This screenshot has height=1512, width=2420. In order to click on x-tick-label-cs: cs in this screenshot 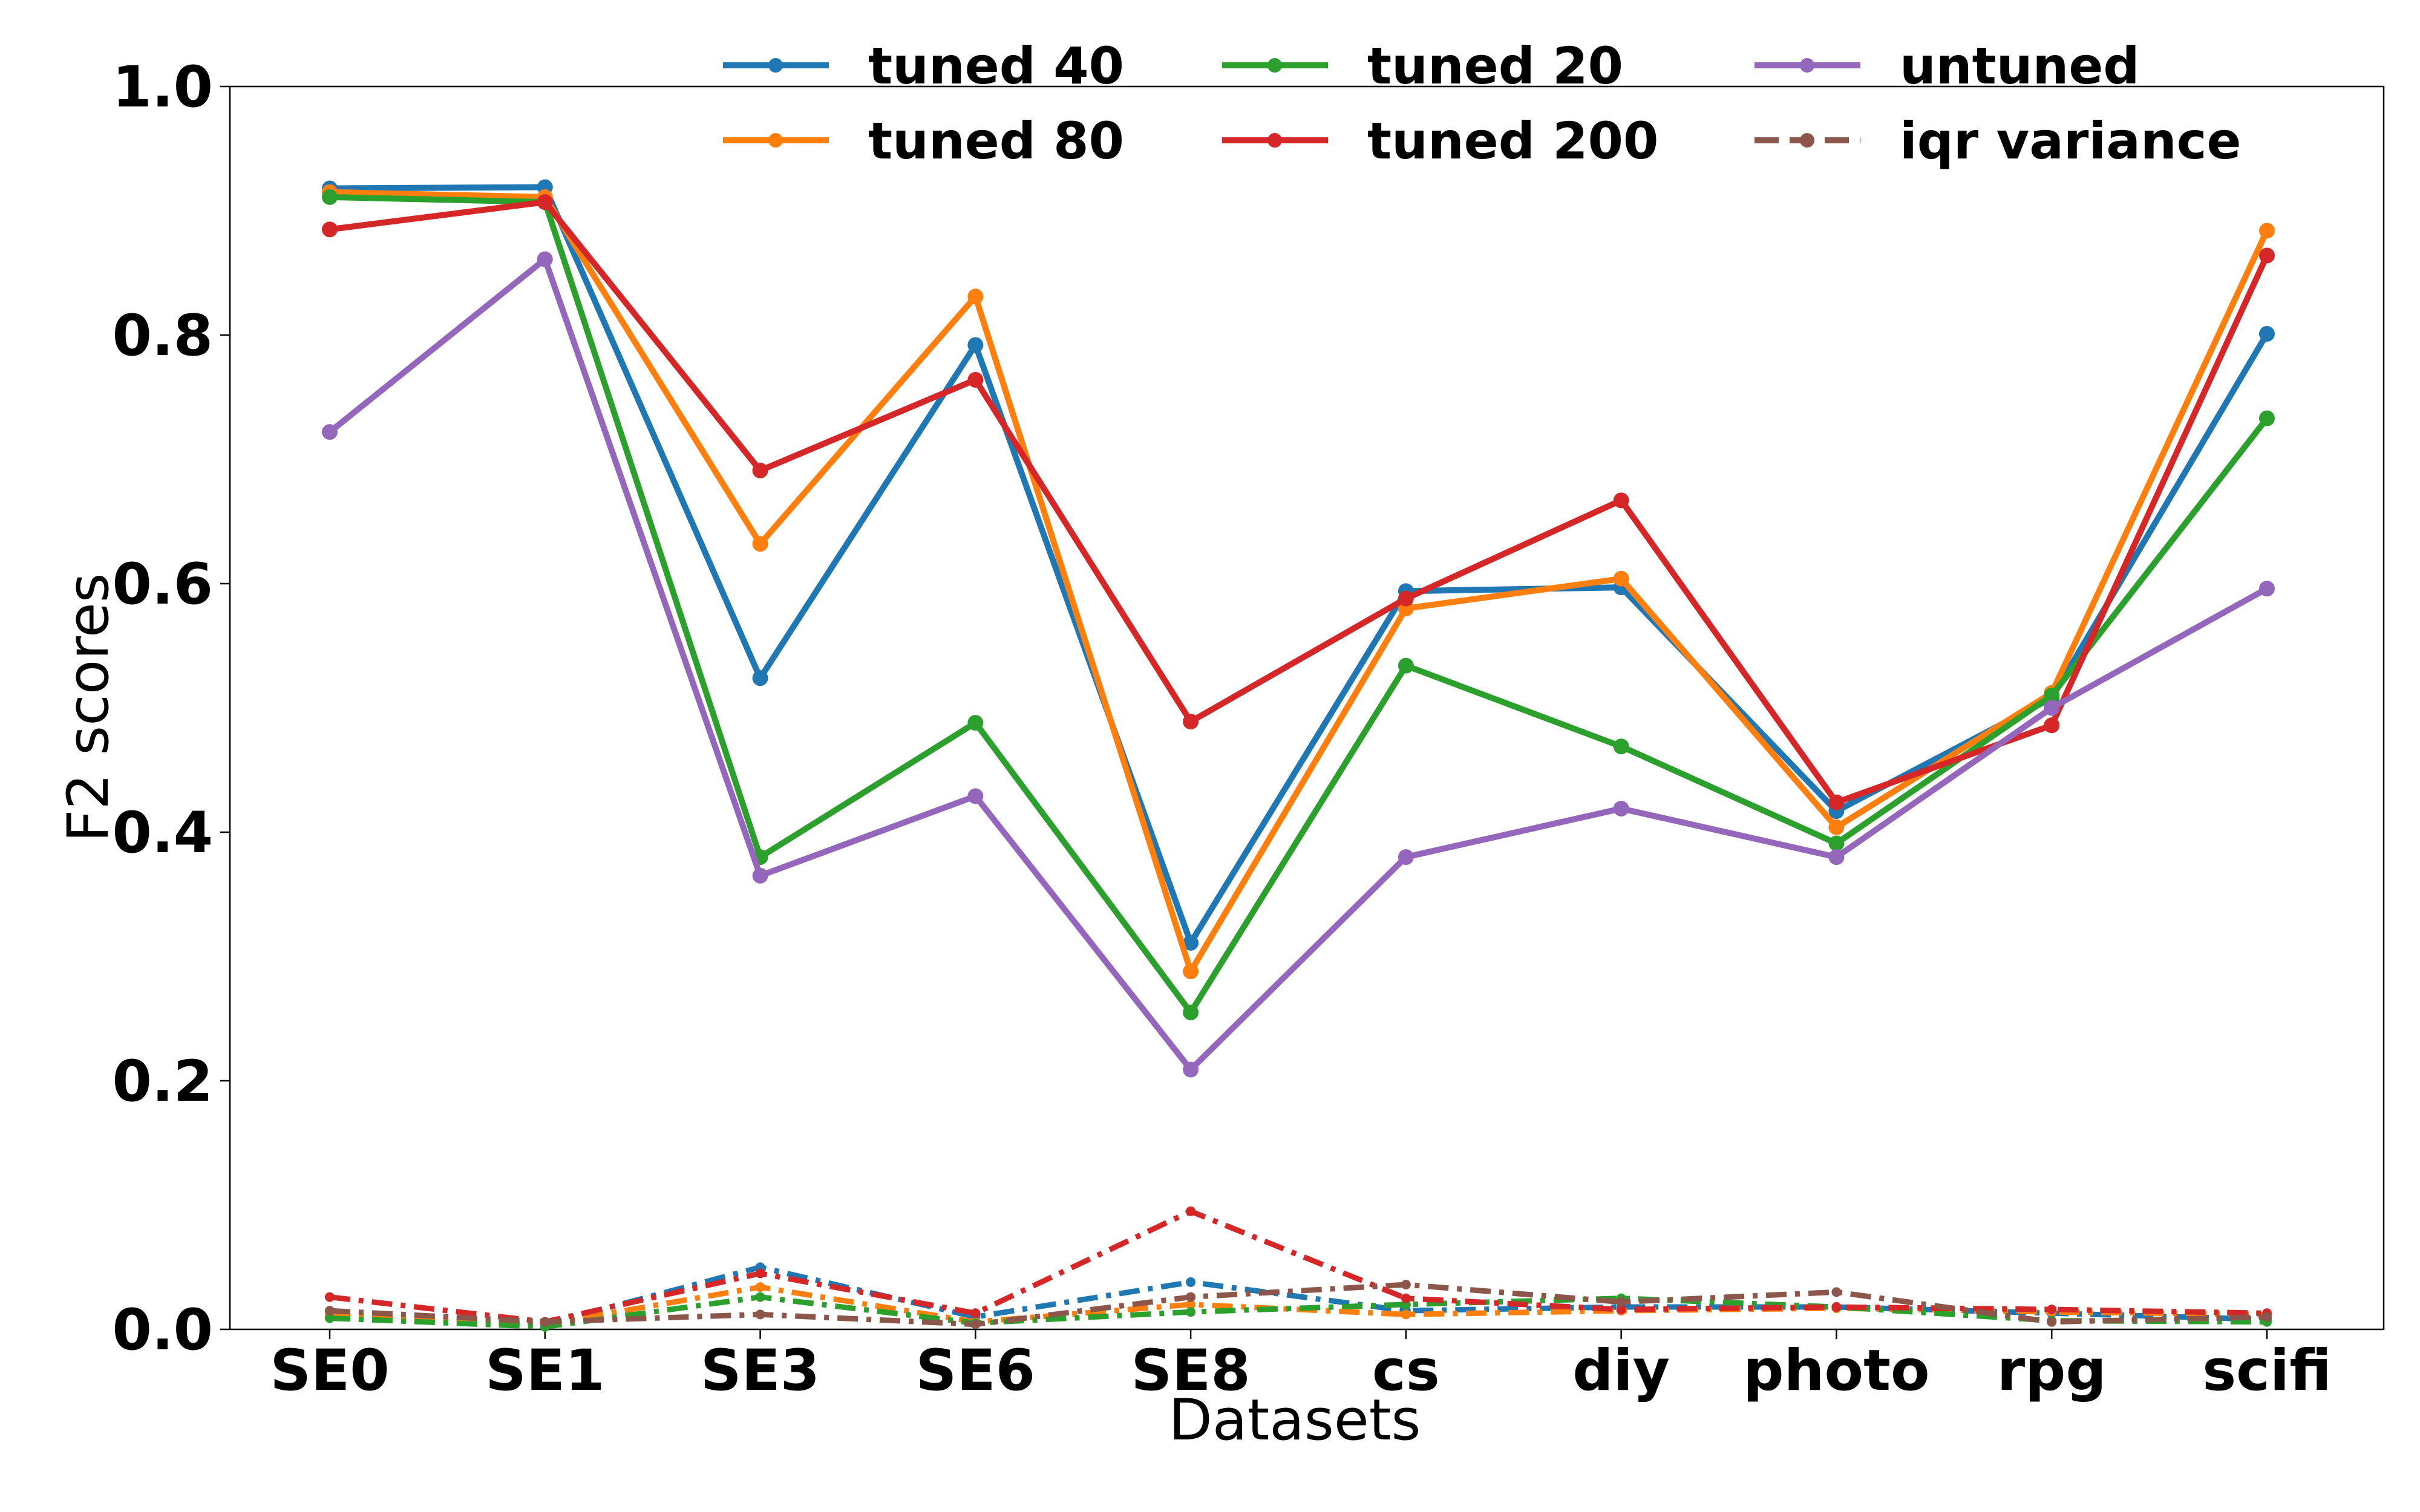, I will do `click(1406, 1371)`.